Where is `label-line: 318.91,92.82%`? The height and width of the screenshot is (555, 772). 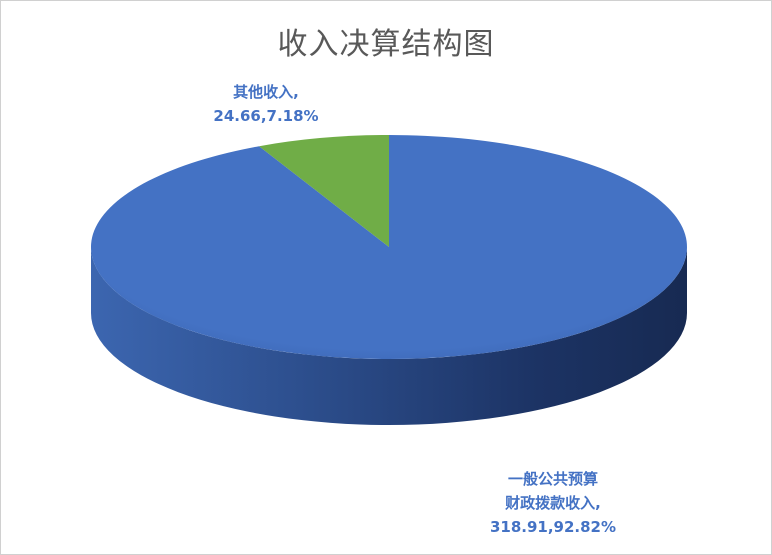 label-line: 318.91,92.82% is located at coordinates (553, 527).